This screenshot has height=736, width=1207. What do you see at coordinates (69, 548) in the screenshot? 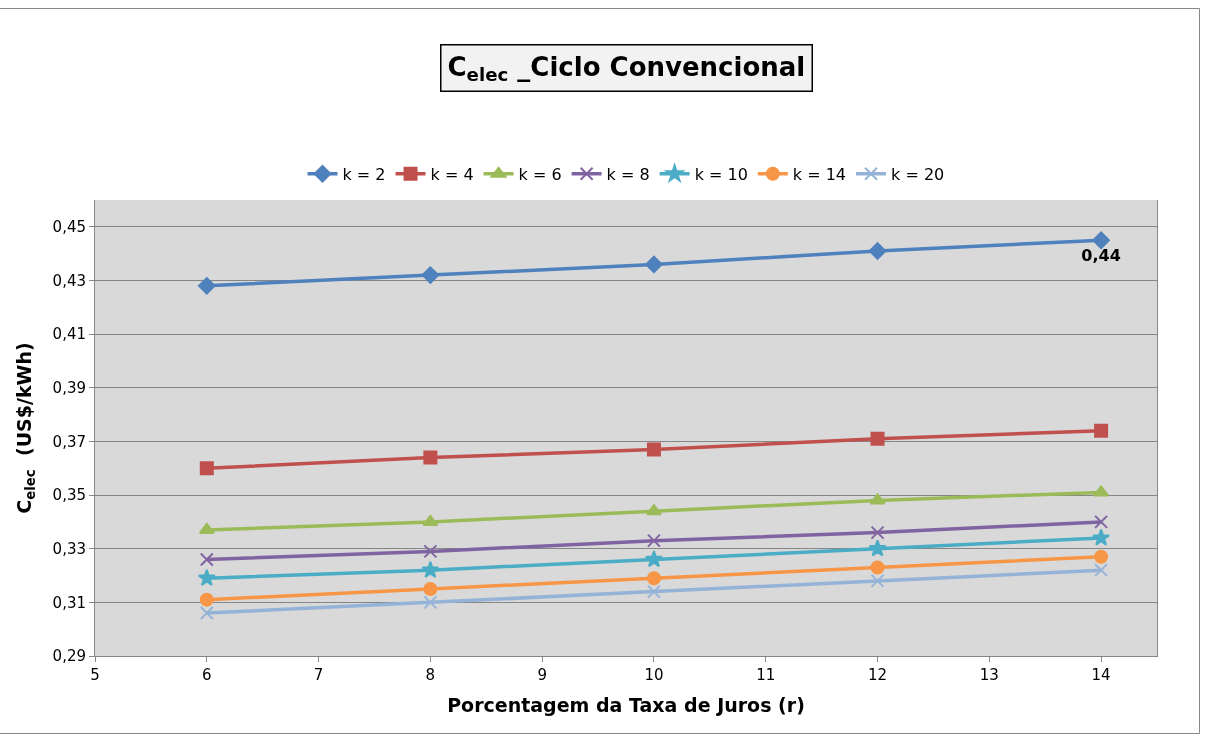
I see `y-tick-label: 0,33` at bounding box center [69, 548].